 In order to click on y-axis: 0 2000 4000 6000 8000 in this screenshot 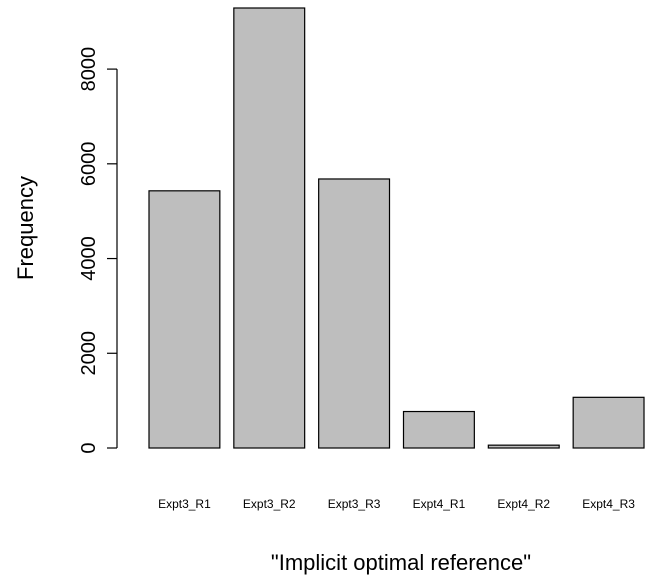, I will do `click(98, 250)`.